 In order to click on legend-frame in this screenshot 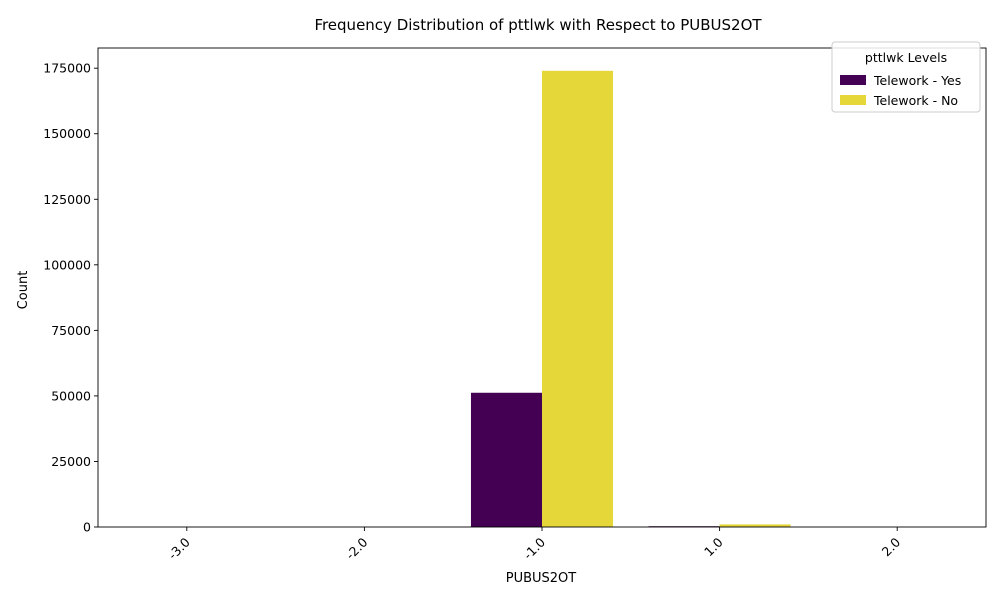, I will do `click(906, 77)`.